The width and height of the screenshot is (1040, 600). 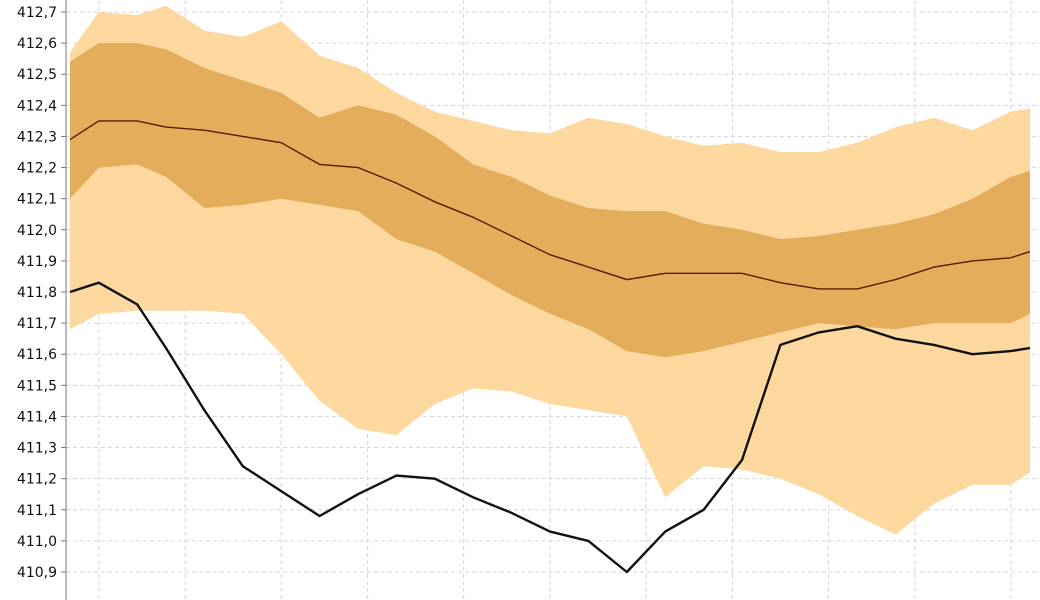 I want to click on y-tick-label-5: 412,2, so click(x=37, y=169).